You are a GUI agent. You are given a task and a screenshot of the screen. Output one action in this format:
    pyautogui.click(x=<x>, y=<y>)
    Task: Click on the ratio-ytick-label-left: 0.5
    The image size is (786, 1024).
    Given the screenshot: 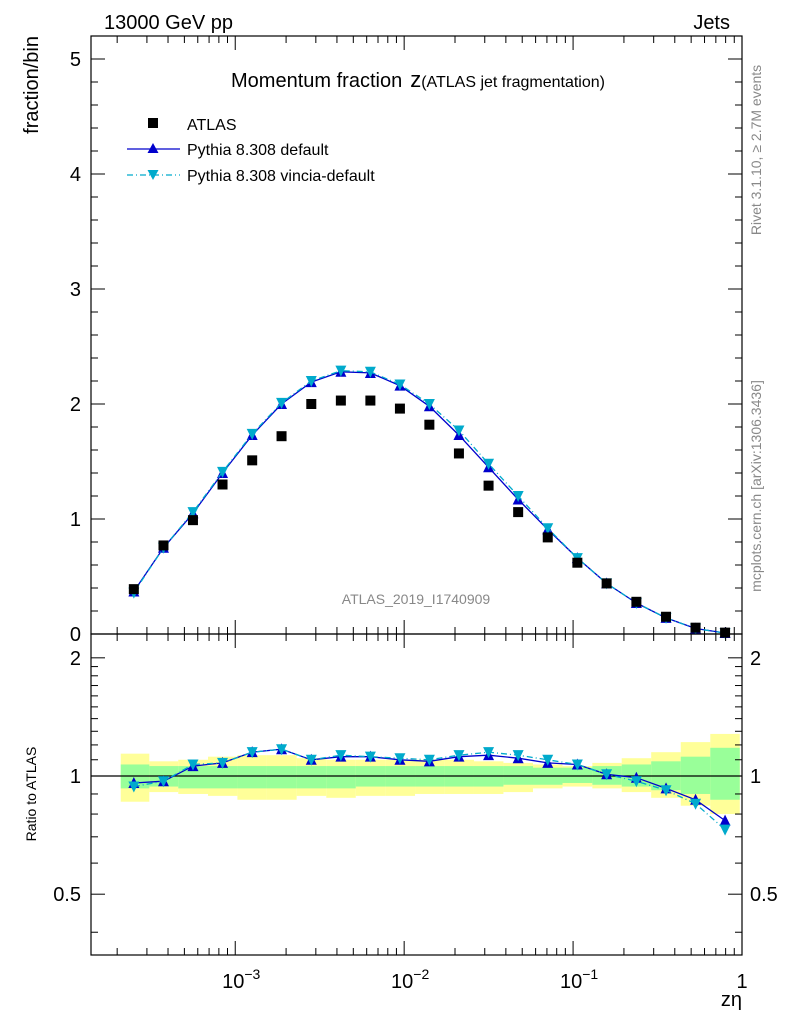 What is the action you would take?
    pyautogui.click(x=67, y=895)
    